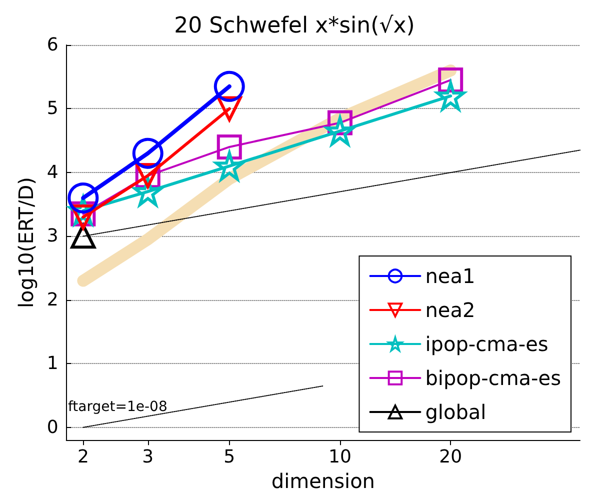 The height and width of the screenshot is (504, 589). Describe the element at coordinates (340, 457) in the screenshot. I see `x-tick-label: 10` at that location.